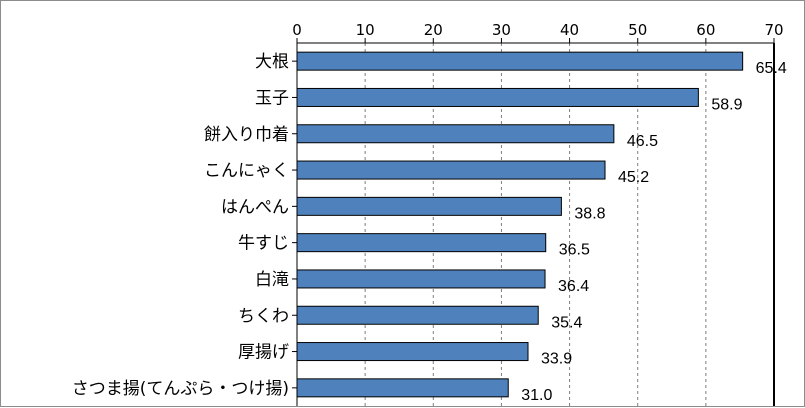  Describe the element at coordinates (773, 30) in the screenshot. I see `x-tick-label: 70` at that location.